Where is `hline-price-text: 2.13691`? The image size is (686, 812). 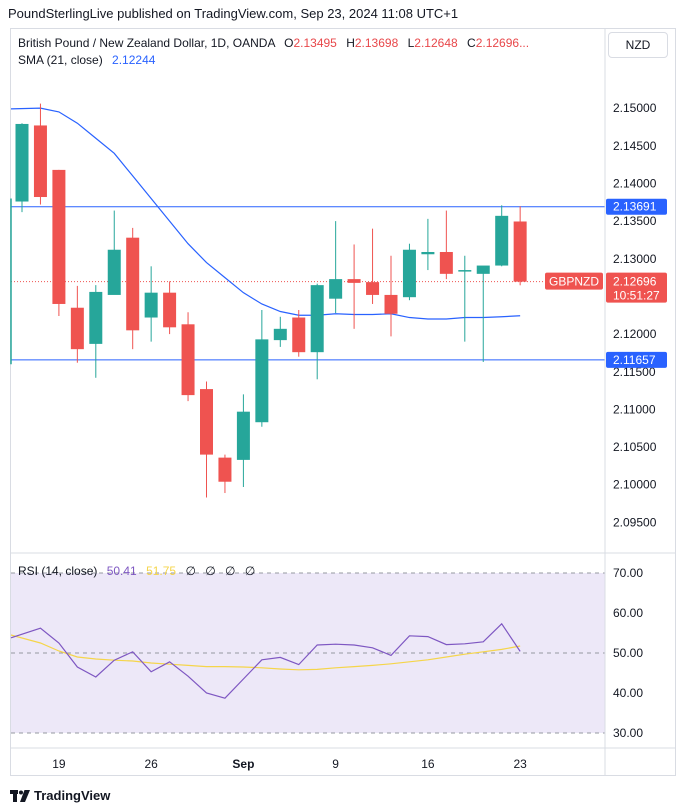 hline-price-text: 2.13691 is located at coordinates (635, 207).